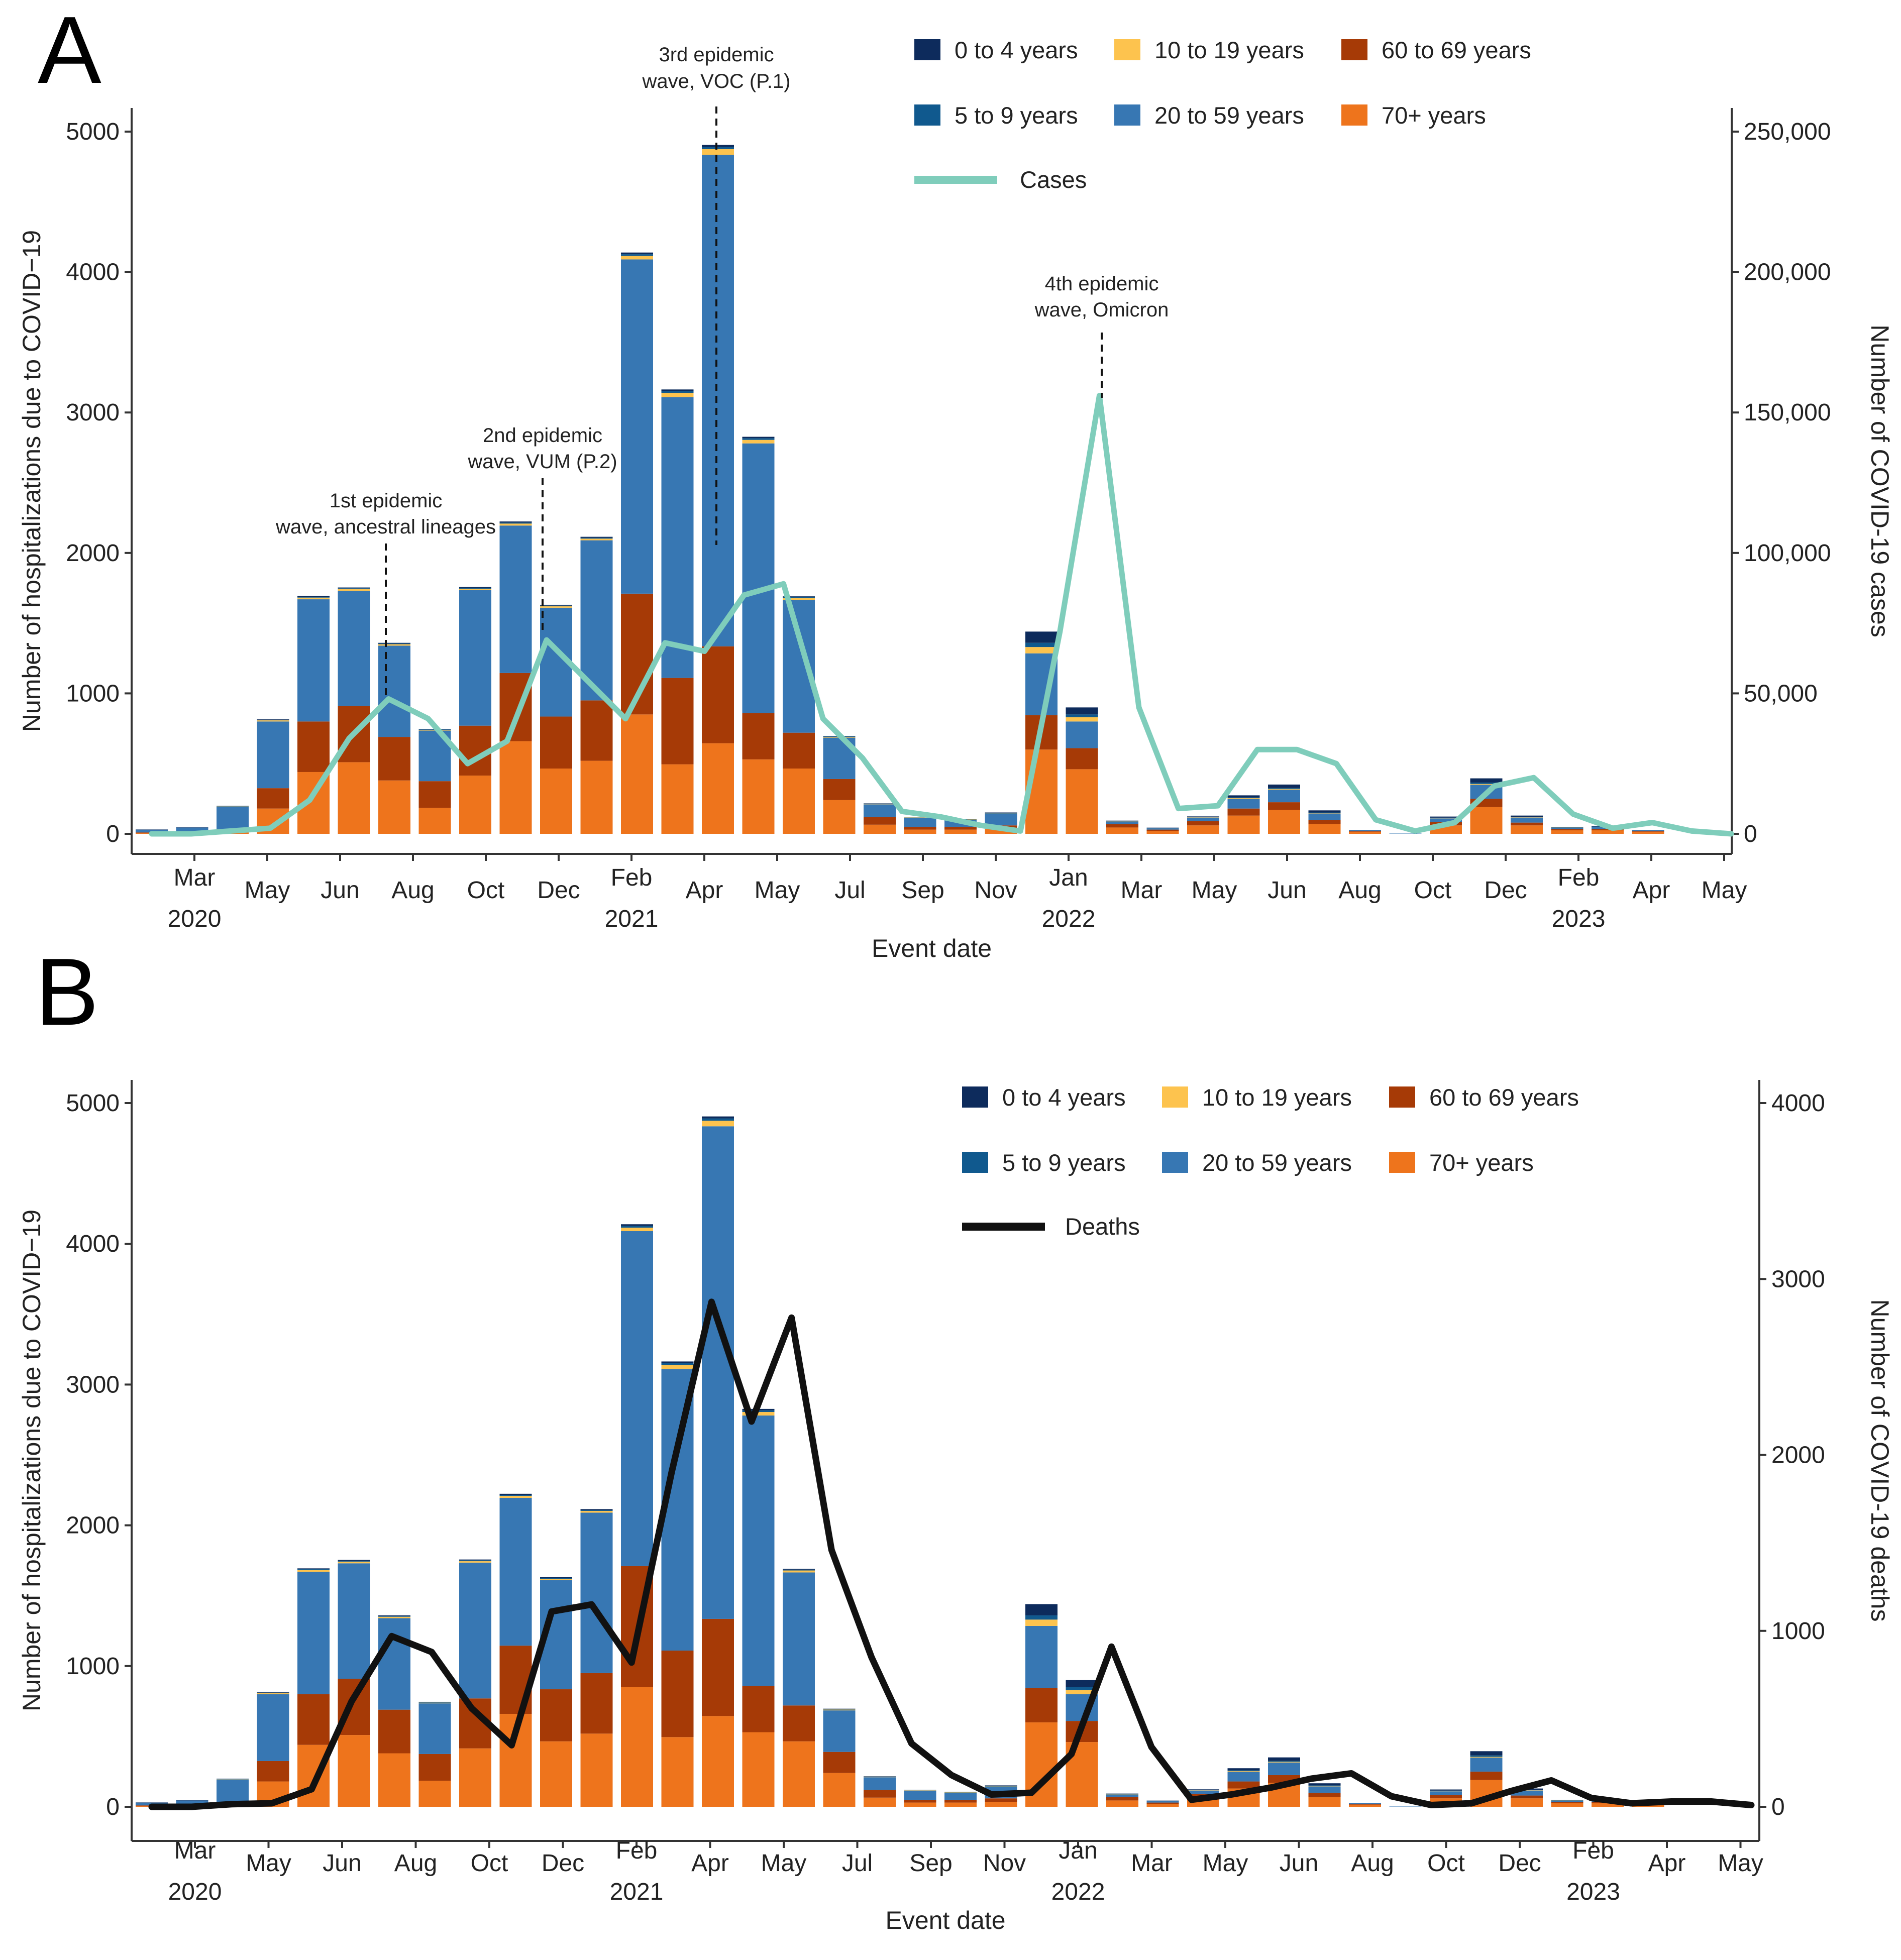 The height and width of the screenshot is (1960, 1901). Describe the element at coordinates (93, 1103) in the screenshot. I see `y-tick-label: 5000` at that location.